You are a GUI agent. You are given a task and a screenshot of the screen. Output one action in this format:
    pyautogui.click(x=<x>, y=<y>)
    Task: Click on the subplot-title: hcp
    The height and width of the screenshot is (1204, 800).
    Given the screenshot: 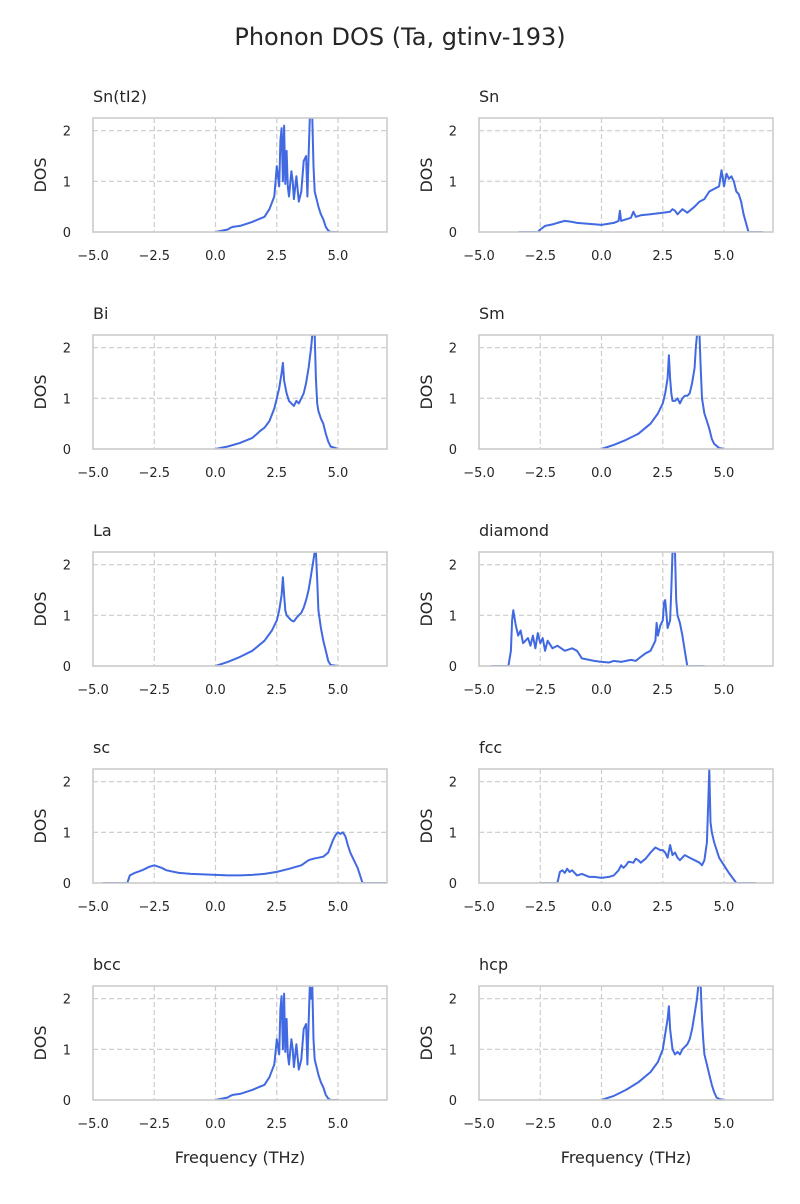 What is the action you would take?
    pyautogui.click(x=493, y=964)
    